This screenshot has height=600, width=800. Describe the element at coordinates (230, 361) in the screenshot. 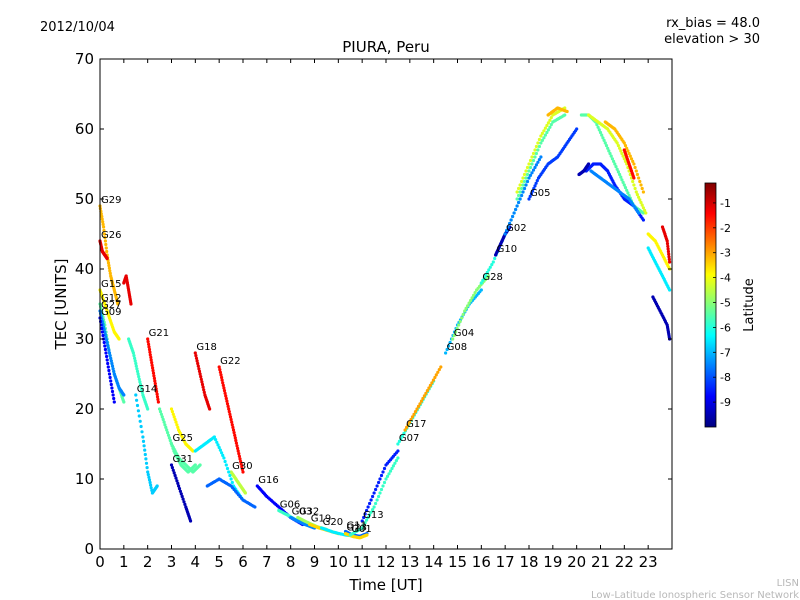

I see `satellite-label: G22` at that location.